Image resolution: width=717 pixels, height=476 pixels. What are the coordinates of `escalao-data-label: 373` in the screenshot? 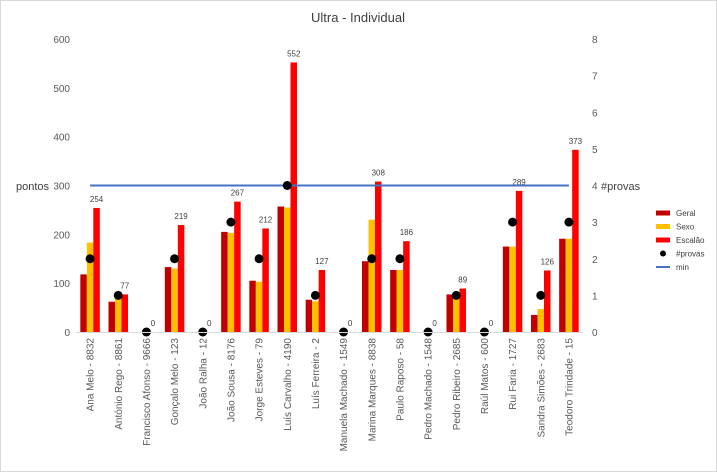 It's located at (576, 141).